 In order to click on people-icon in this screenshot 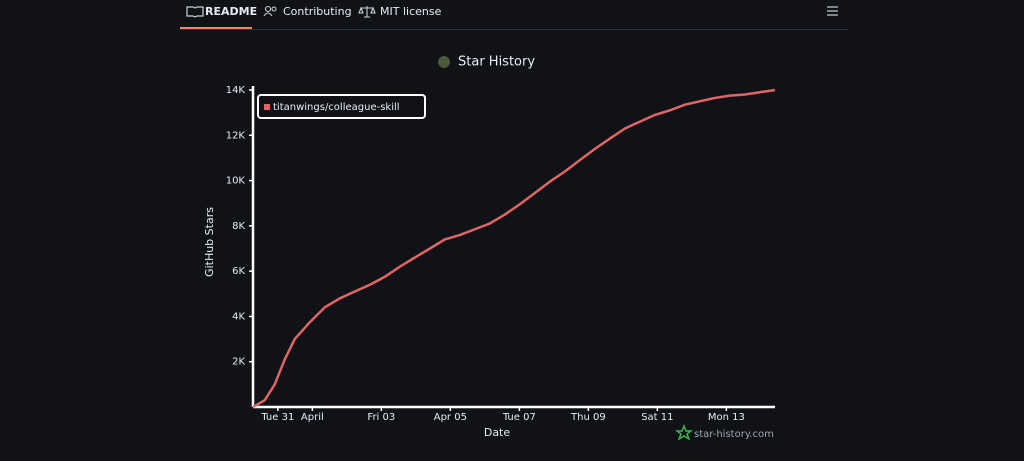, I will do `click(270, 11)`.